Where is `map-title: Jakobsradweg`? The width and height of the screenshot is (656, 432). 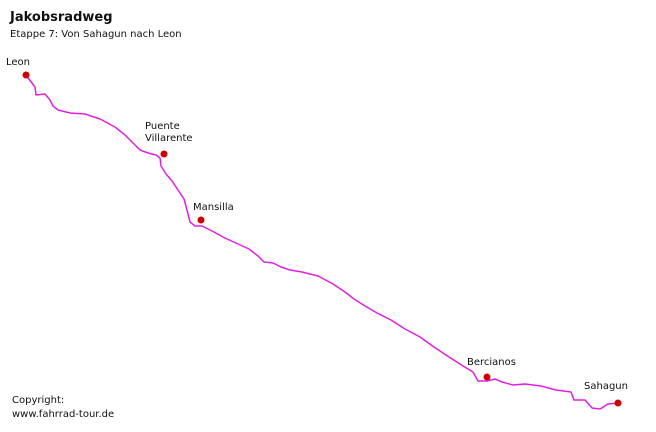
map-title: Jakobsradweg is located at coordinates (61, 17).